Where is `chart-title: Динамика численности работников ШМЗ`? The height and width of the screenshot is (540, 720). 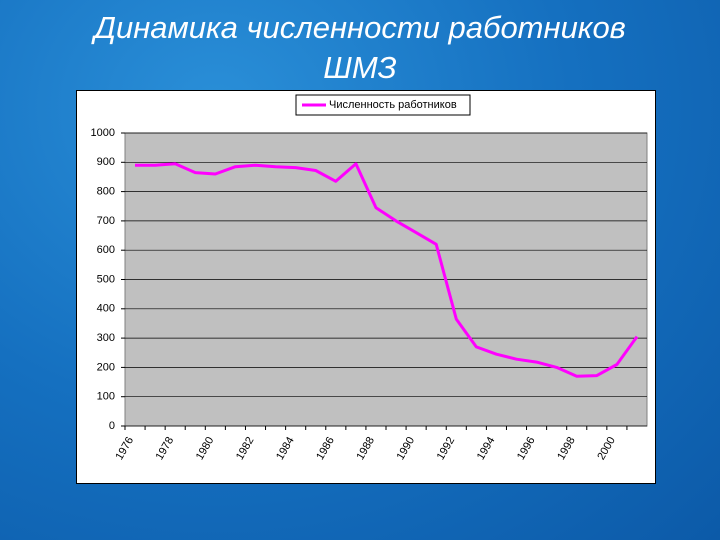 chart-title: Динамика численности работников ШМЗ is located at coordinates (360, 47).